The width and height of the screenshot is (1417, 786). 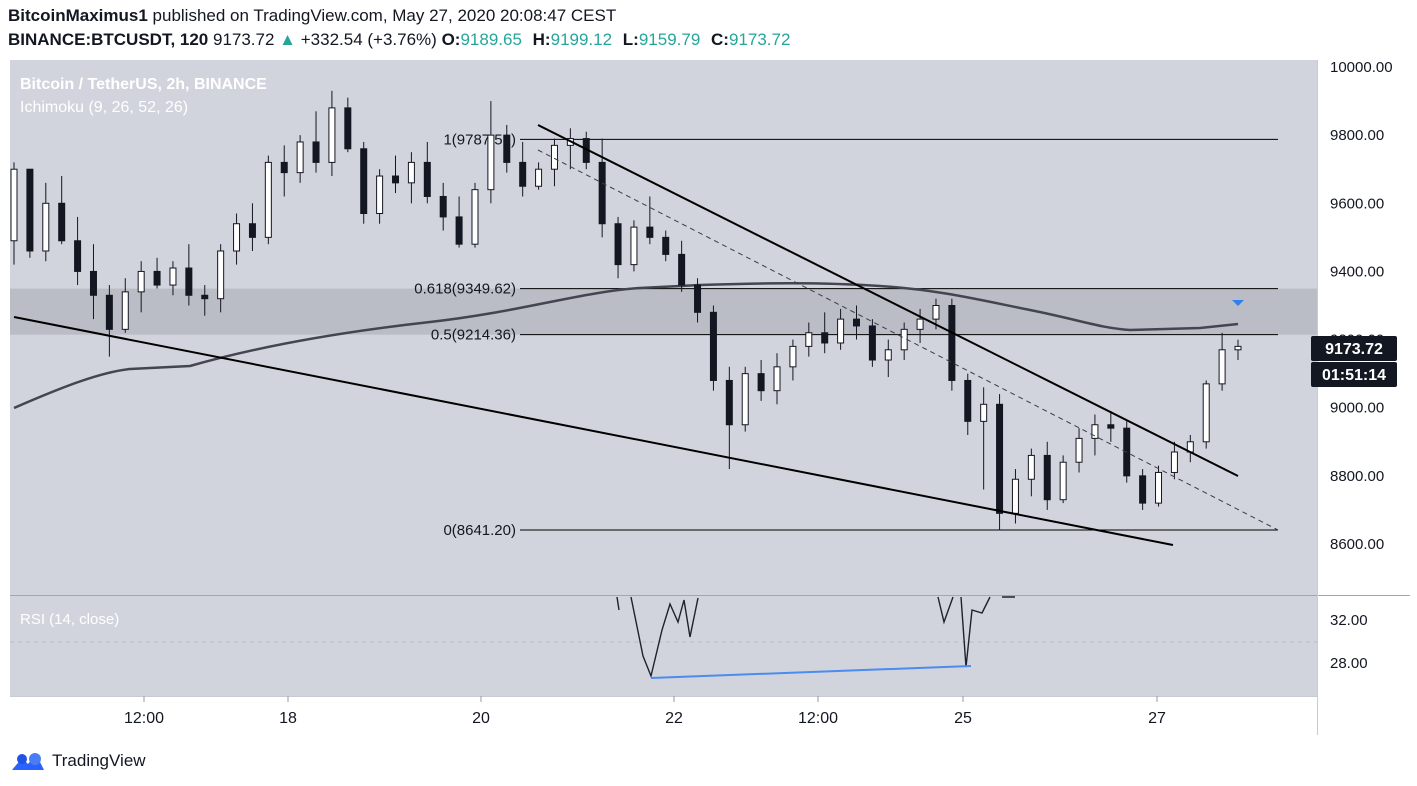 I want to click on last-price-badge, so click(x=1354, y=348).